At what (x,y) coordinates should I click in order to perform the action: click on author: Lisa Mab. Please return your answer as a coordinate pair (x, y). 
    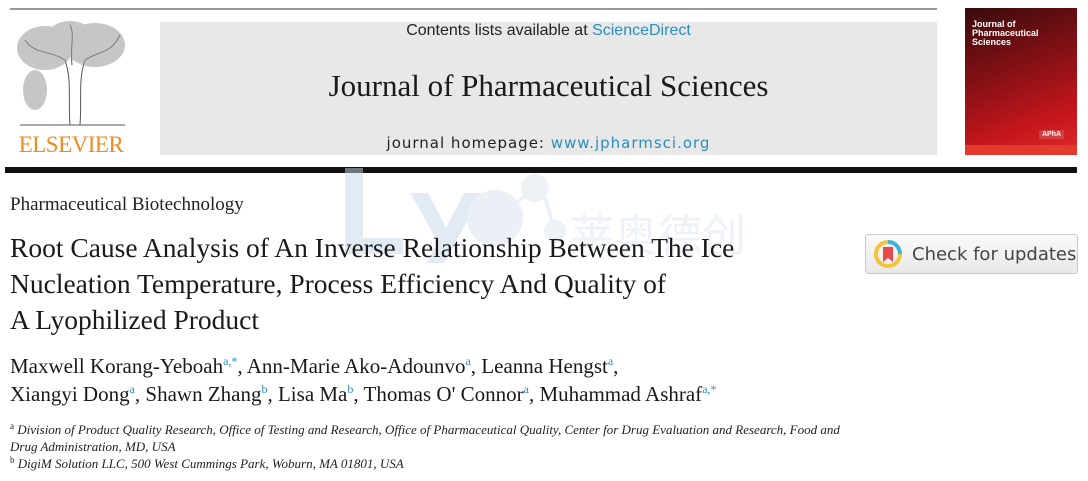
    Looking at the image, I should click on (315, 394).